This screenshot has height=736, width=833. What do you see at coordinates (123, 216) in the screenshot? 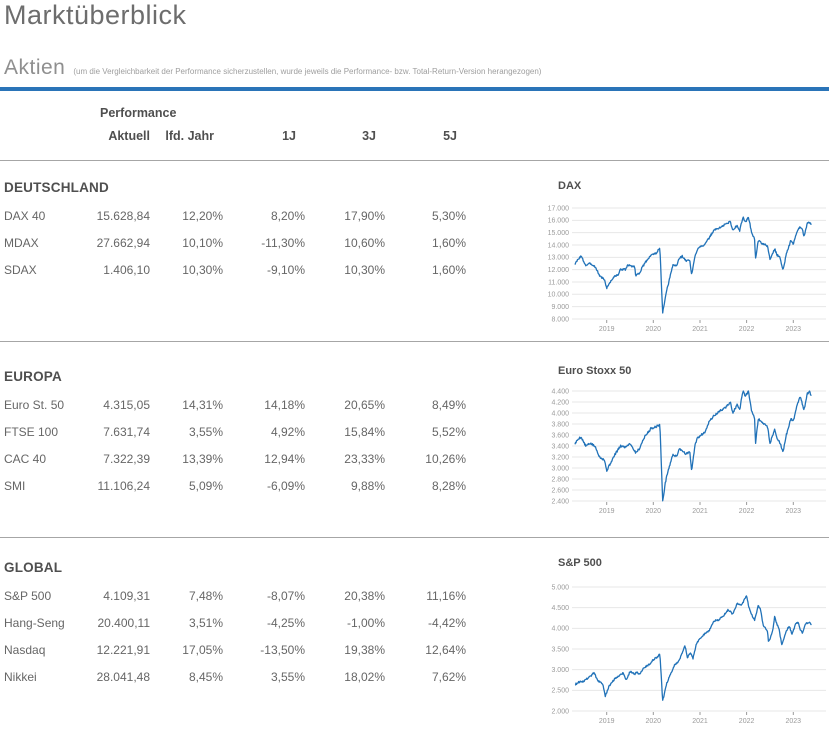
I see `value-aktuell: 15.628,84` at bounding box center [123, 216].